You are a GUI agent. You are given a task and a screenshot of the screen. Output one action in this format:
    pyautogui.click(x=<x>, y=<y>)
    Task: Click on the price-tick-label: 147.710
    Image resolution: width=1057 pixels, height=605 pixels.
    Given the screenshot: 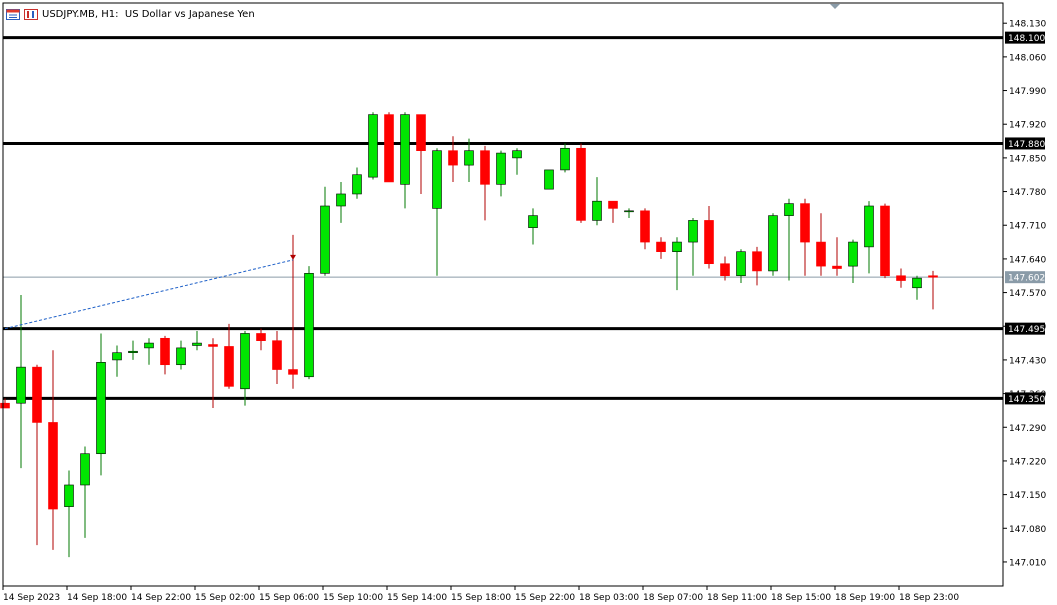 What is the action you would take?
    pyautogui.click(x=1027, y=227)
    